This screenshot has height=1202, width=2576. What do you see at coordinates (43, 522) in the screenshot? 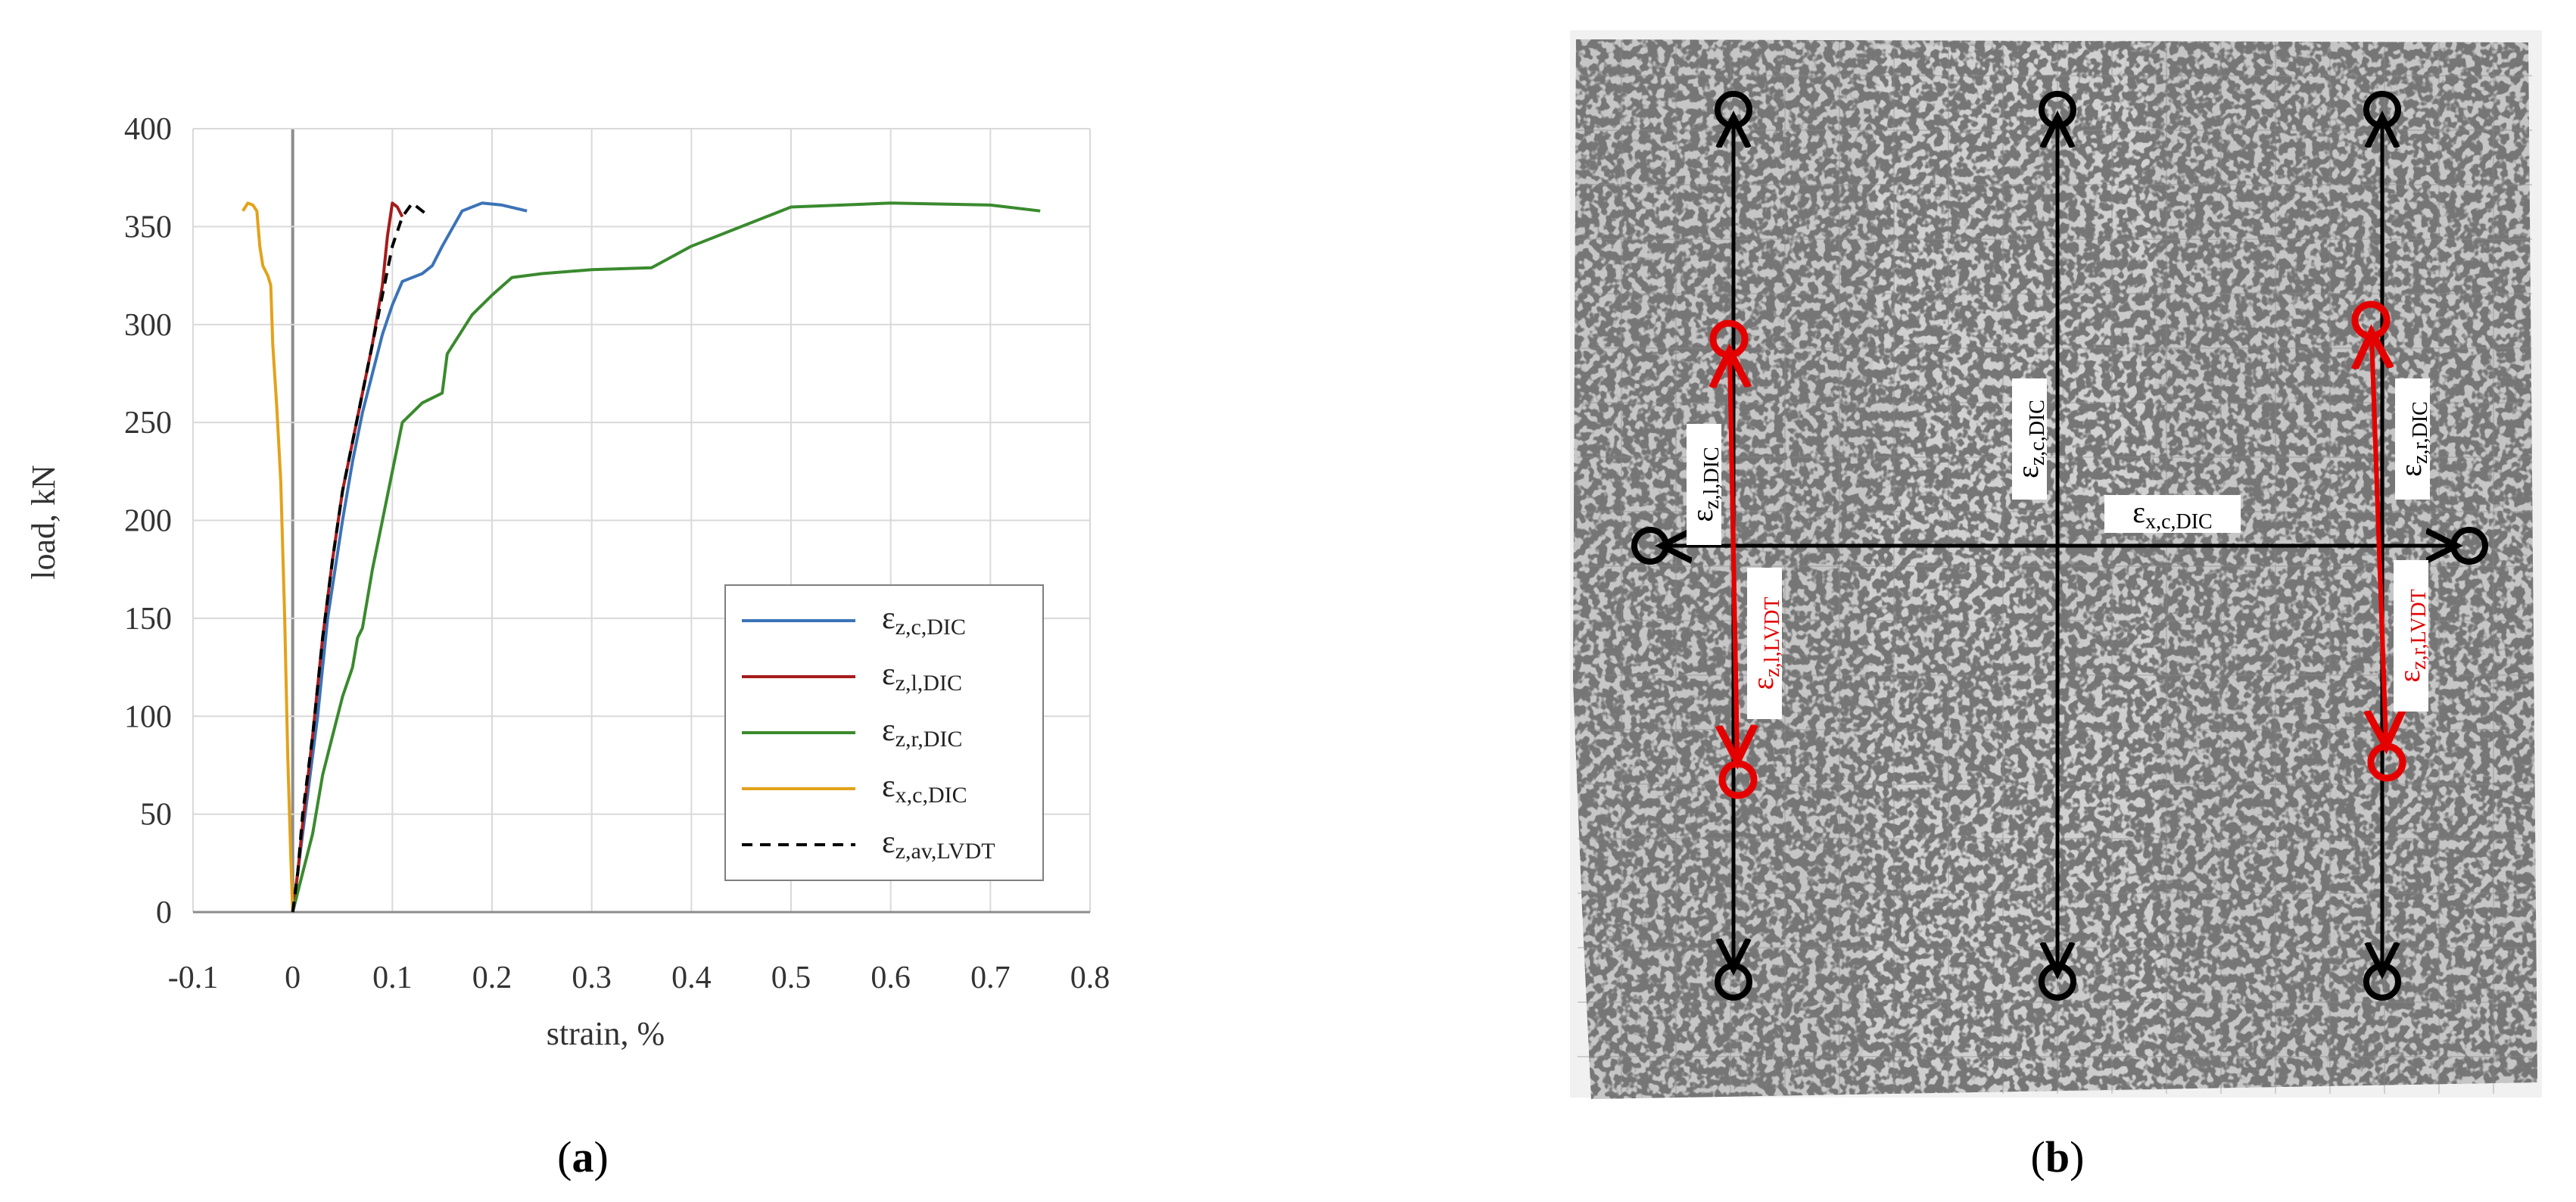
I see `y-axis-label: load, kN` at bounding box center [43, 522].